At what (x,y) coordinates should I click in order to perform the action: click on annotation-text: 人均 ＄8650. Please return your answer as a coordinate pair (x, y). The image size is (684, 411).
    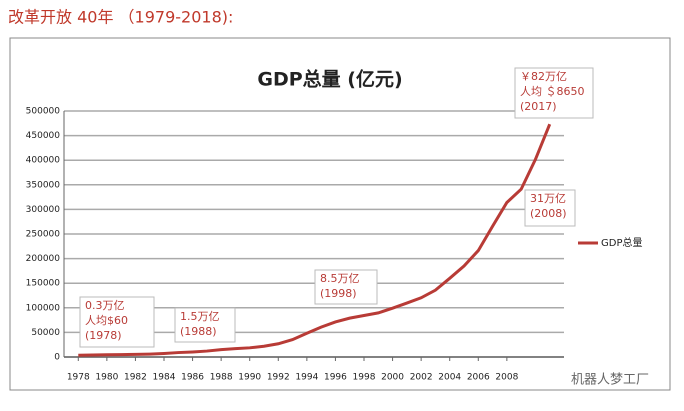
    Looking at the image, I should click on (552, 91).